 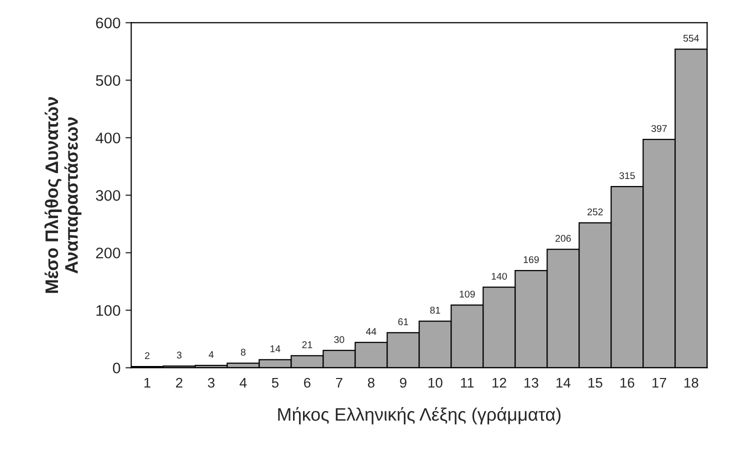 What do you see at coordinates (108, 195) in the screenshot?
I see `y-tick-label: 300` at bounding box center [108, 195].